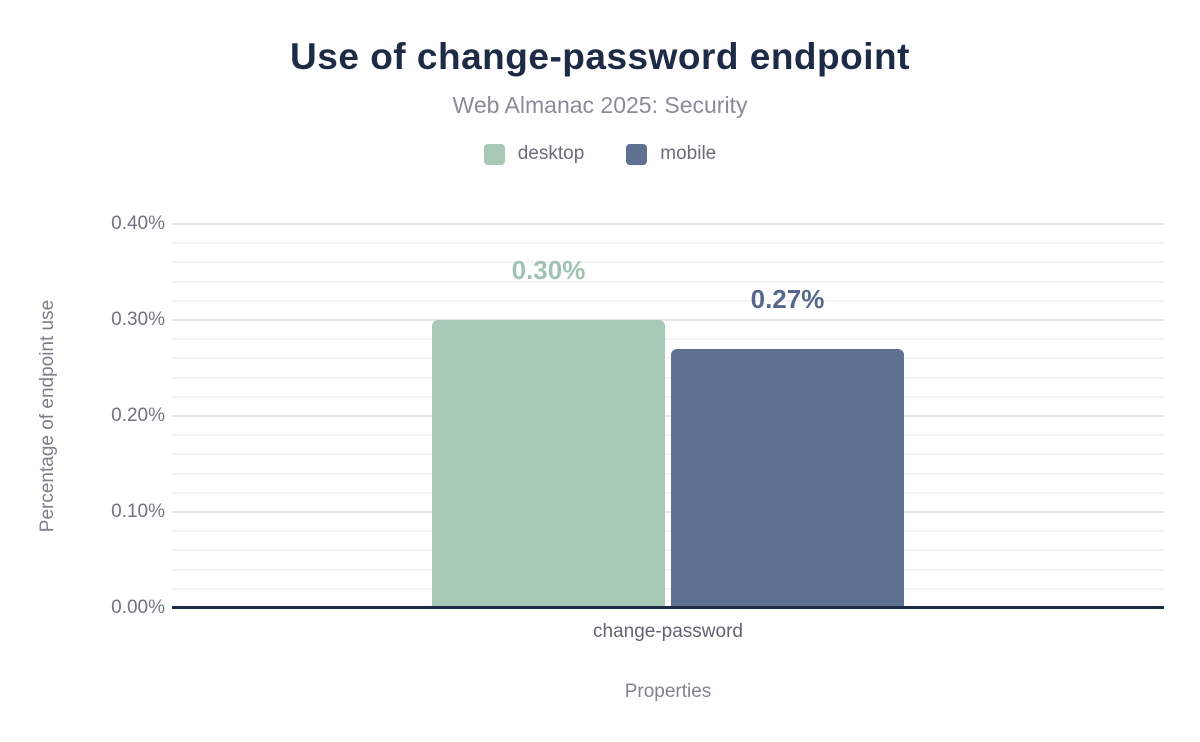  I want to click on bar-mobile, so click(787, 478).